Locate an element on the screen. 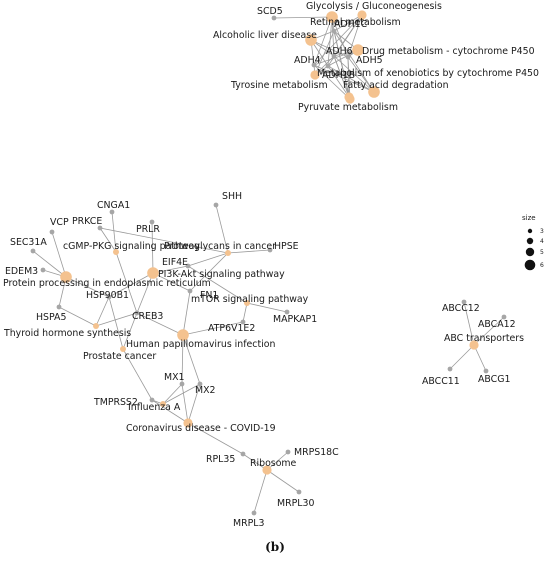 This screenshot has height=562, width=550. pathway-label-retinol: Retinol metabolism is located at coordinates (355, 22).